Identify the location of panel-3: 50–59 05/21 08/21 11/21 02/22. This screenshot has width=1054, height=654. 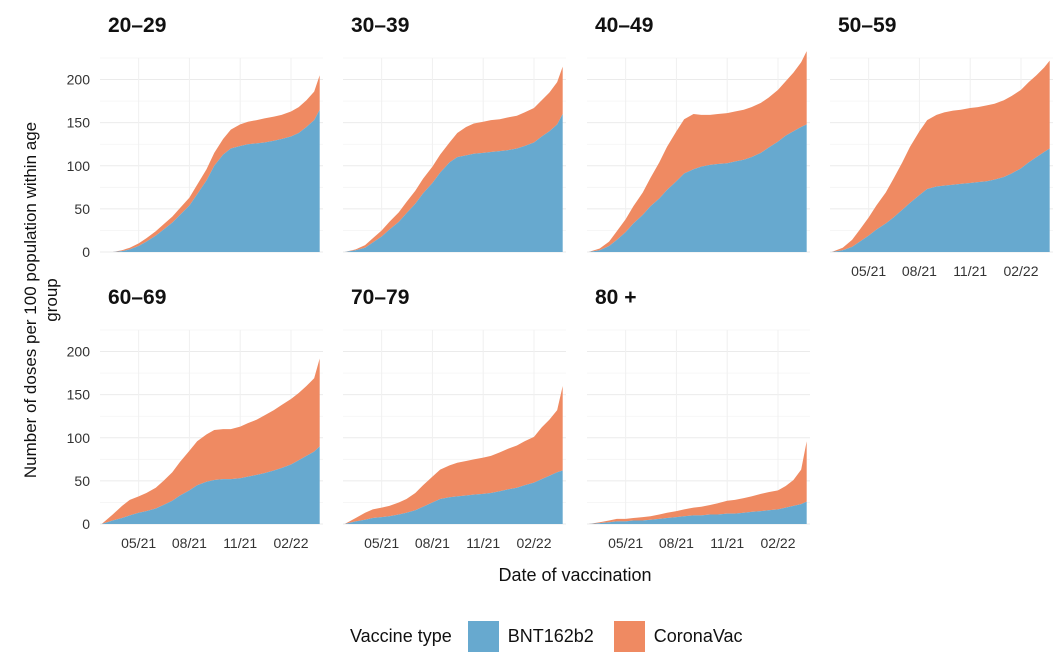
(941, 146).